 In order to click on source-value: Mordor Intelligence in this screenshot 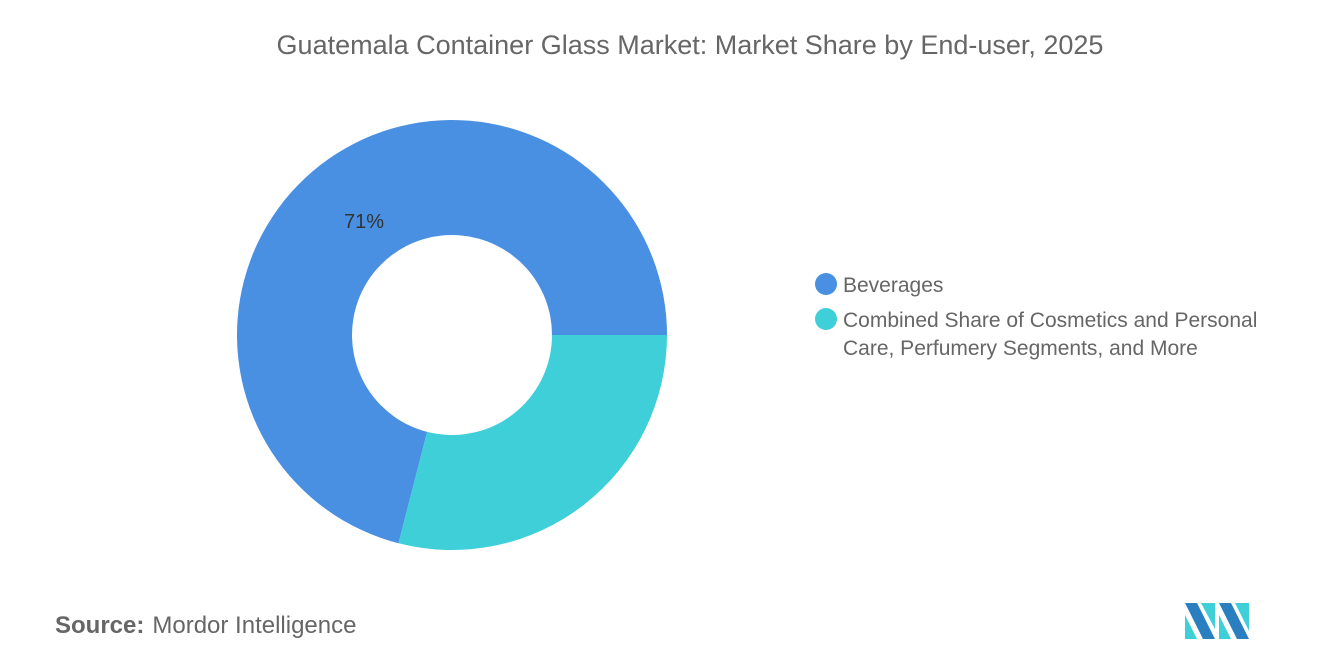, I will do `click(254, 625)`.